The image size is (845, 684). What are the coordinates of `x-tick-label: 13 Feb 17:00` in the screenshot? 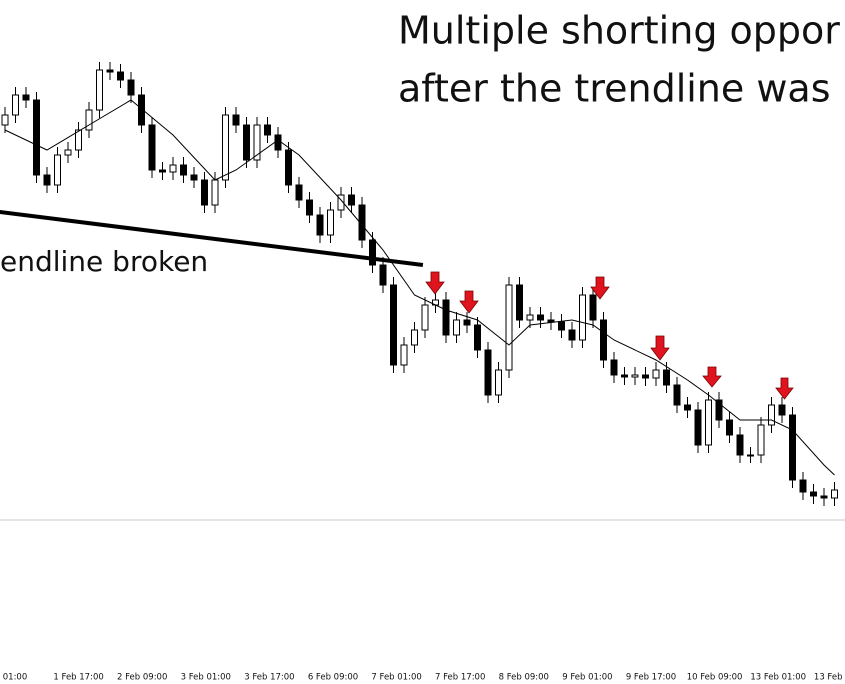 It's located at (829, 678).